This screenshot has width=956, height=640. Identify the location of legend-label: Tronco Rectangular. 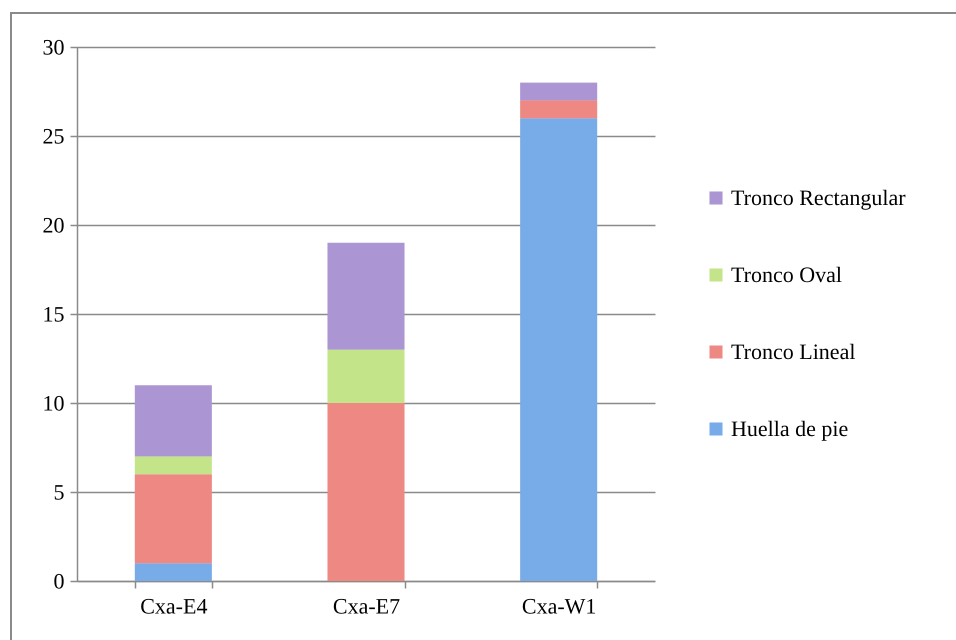
(818, 197).